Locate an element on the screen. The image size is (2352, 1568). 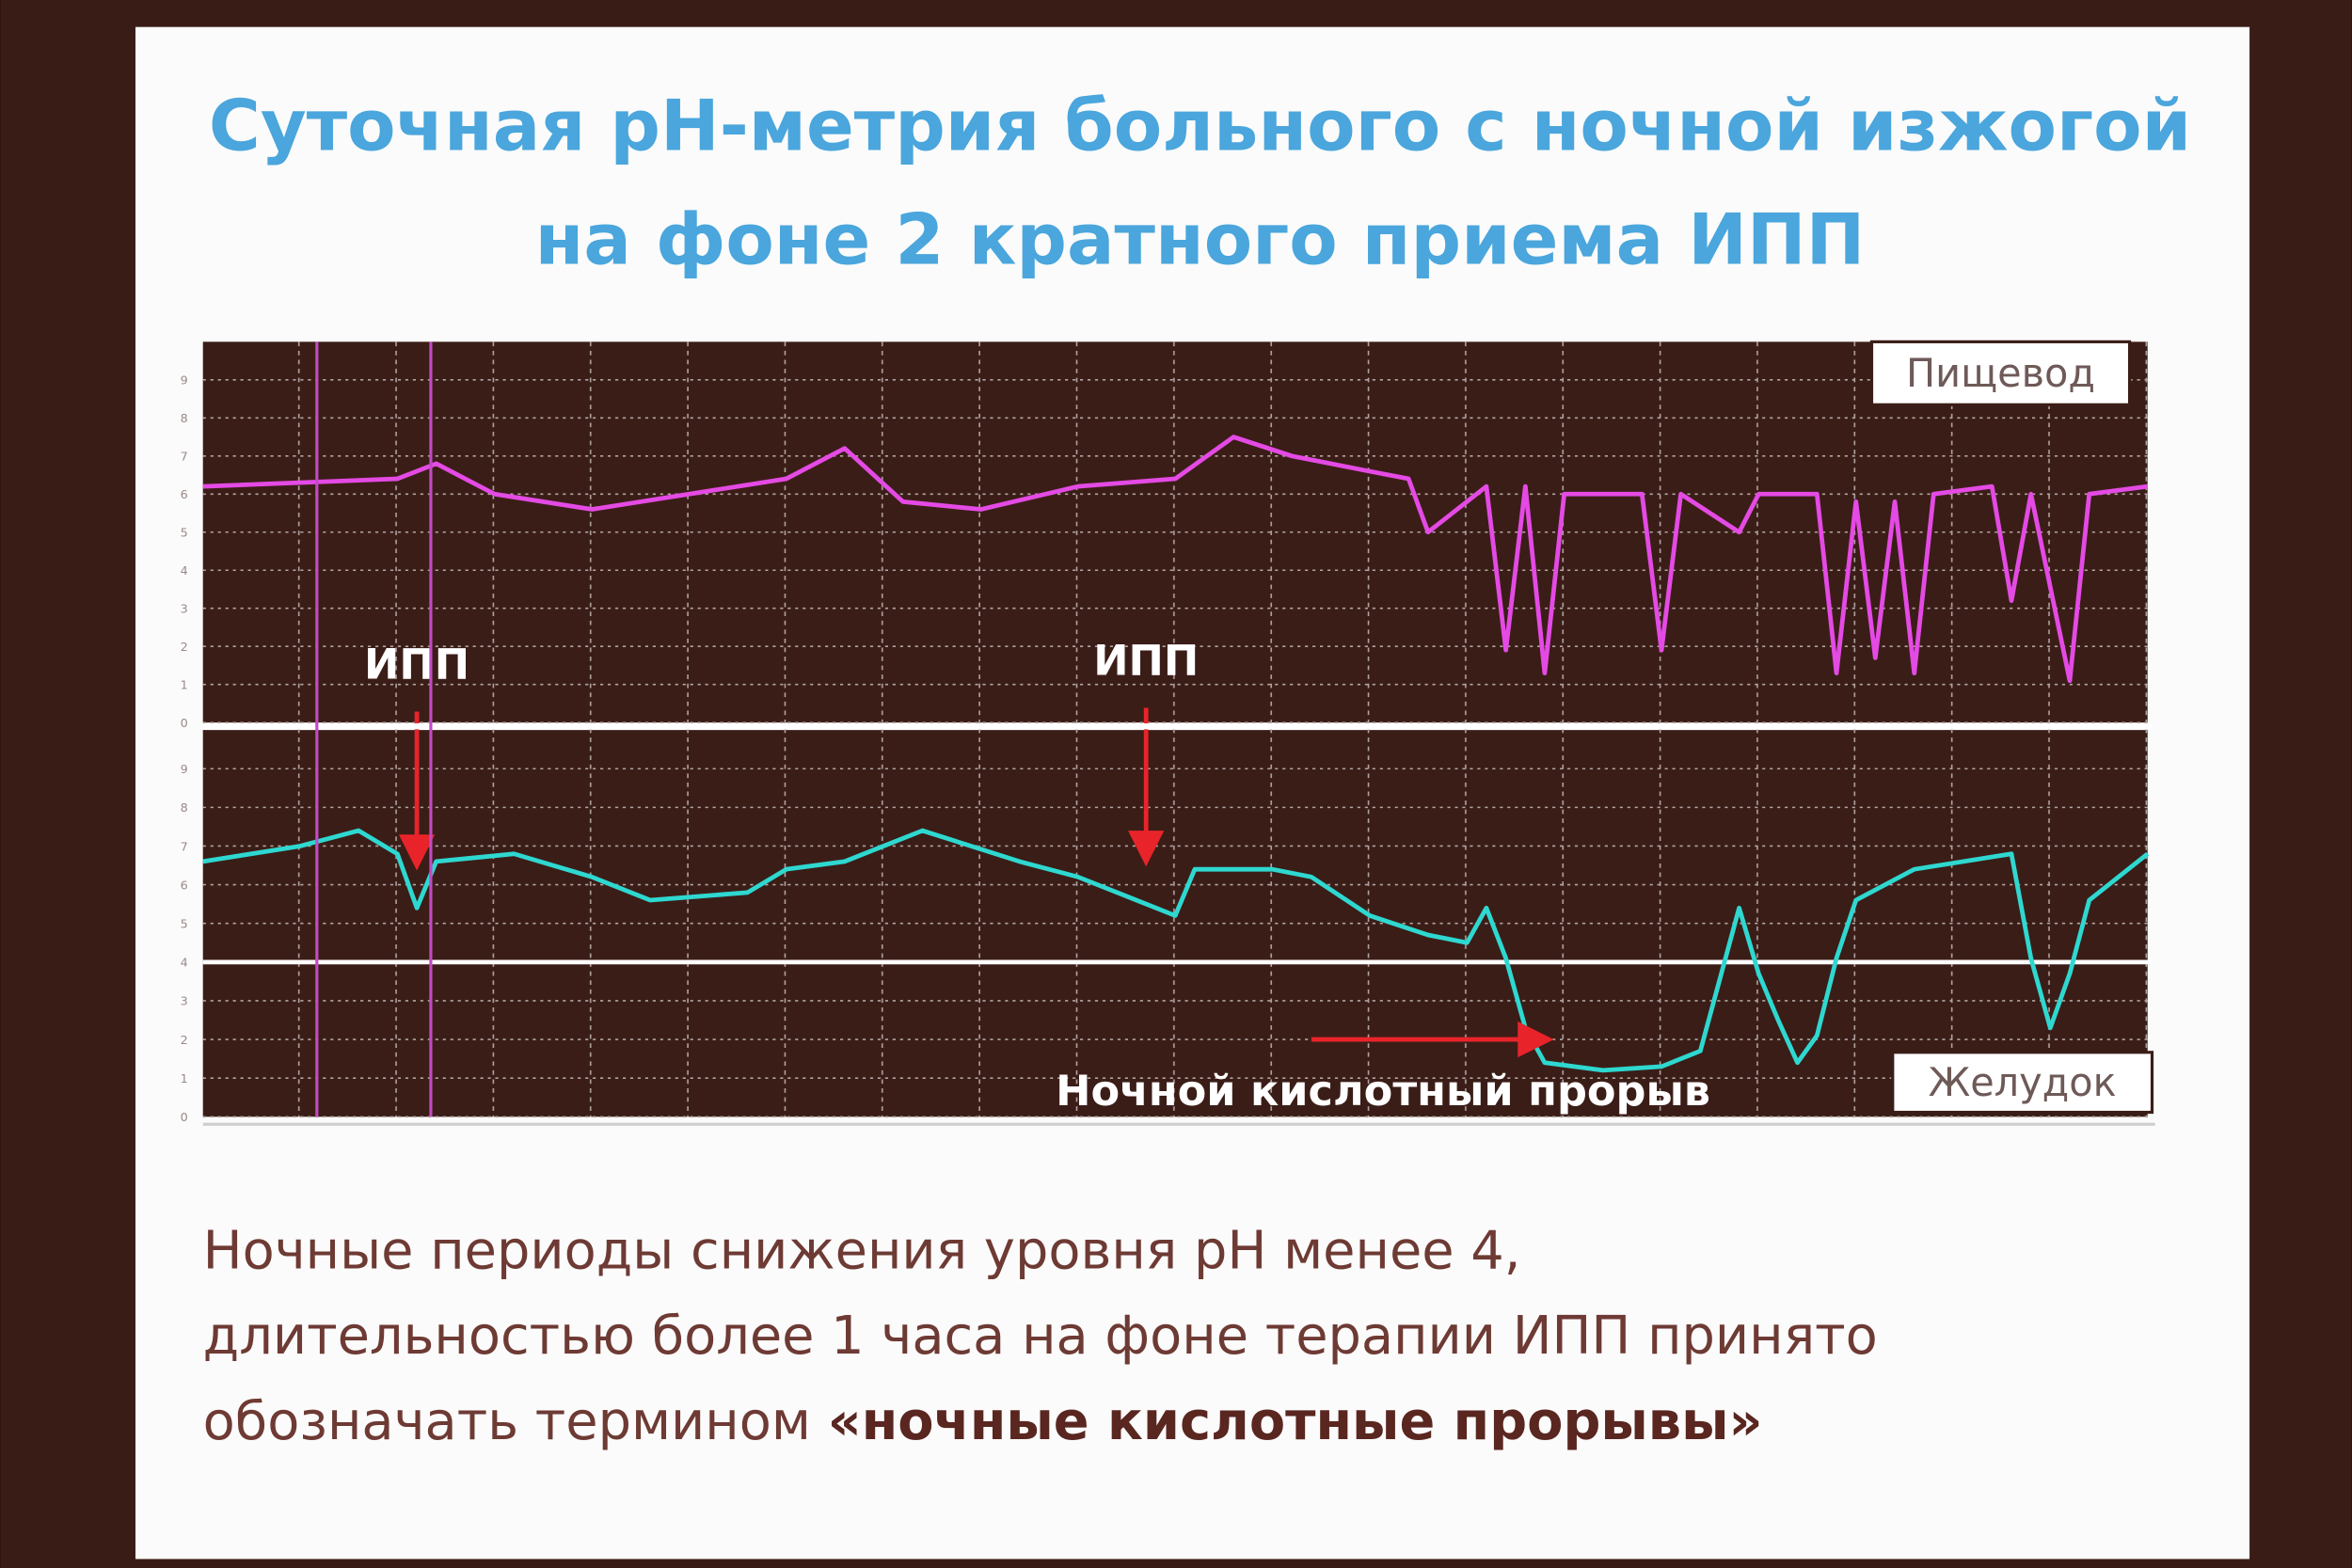
trace-label: Желудок is located at coordinates (2023, 1082).